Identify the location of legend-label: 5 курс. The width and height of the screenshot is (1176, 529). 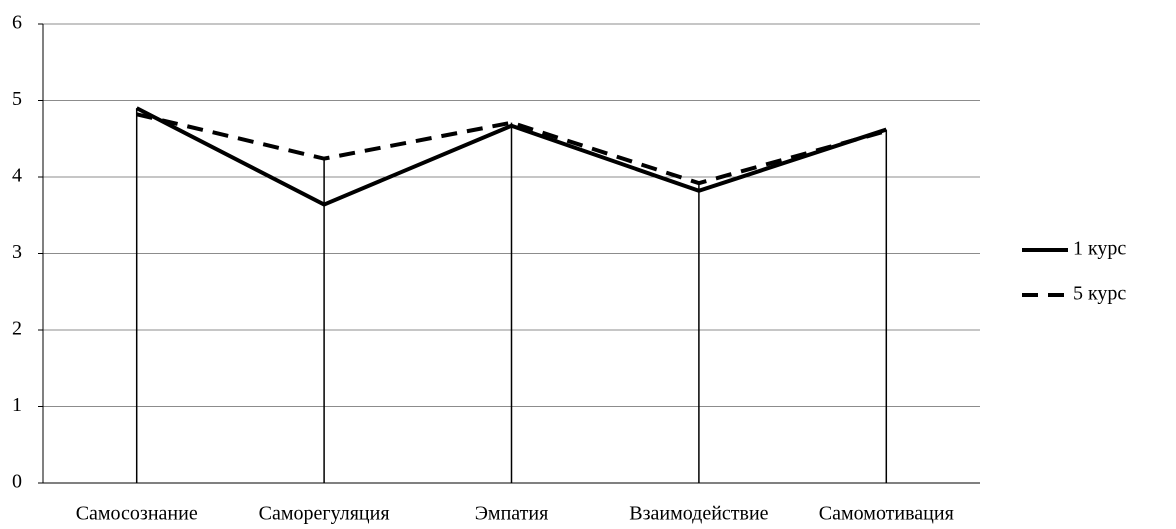
(1099, 294).